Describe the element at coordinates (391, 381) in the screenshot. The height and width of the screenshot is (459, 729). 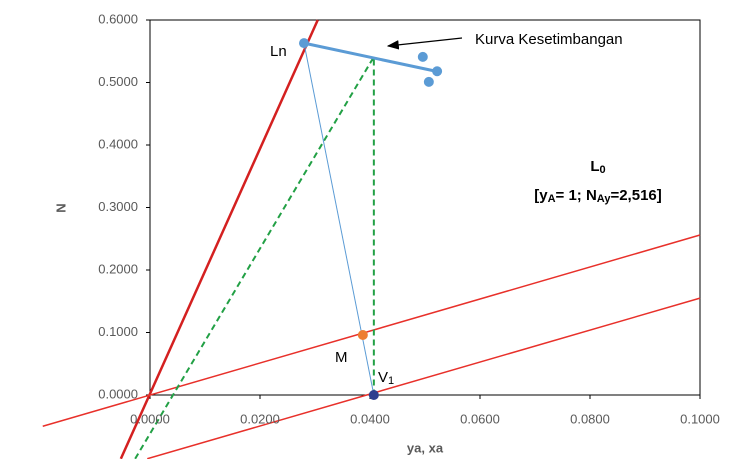
I see `annotation-part: 1` at that location.